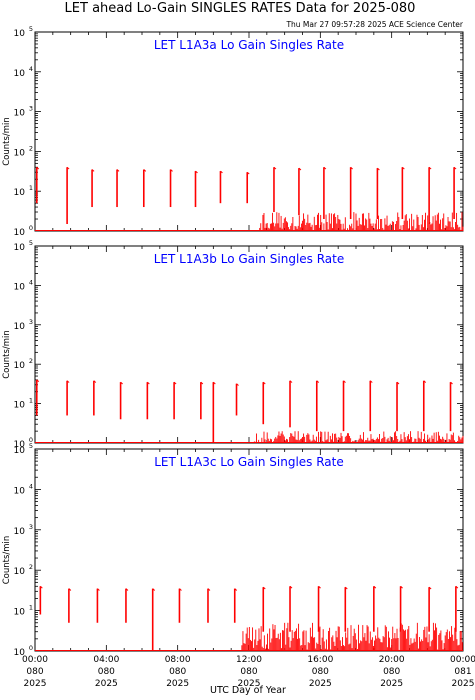 This screenshot has width=475, height=700. I want to click on y-tick-exponent: 3, so click(31, 322).